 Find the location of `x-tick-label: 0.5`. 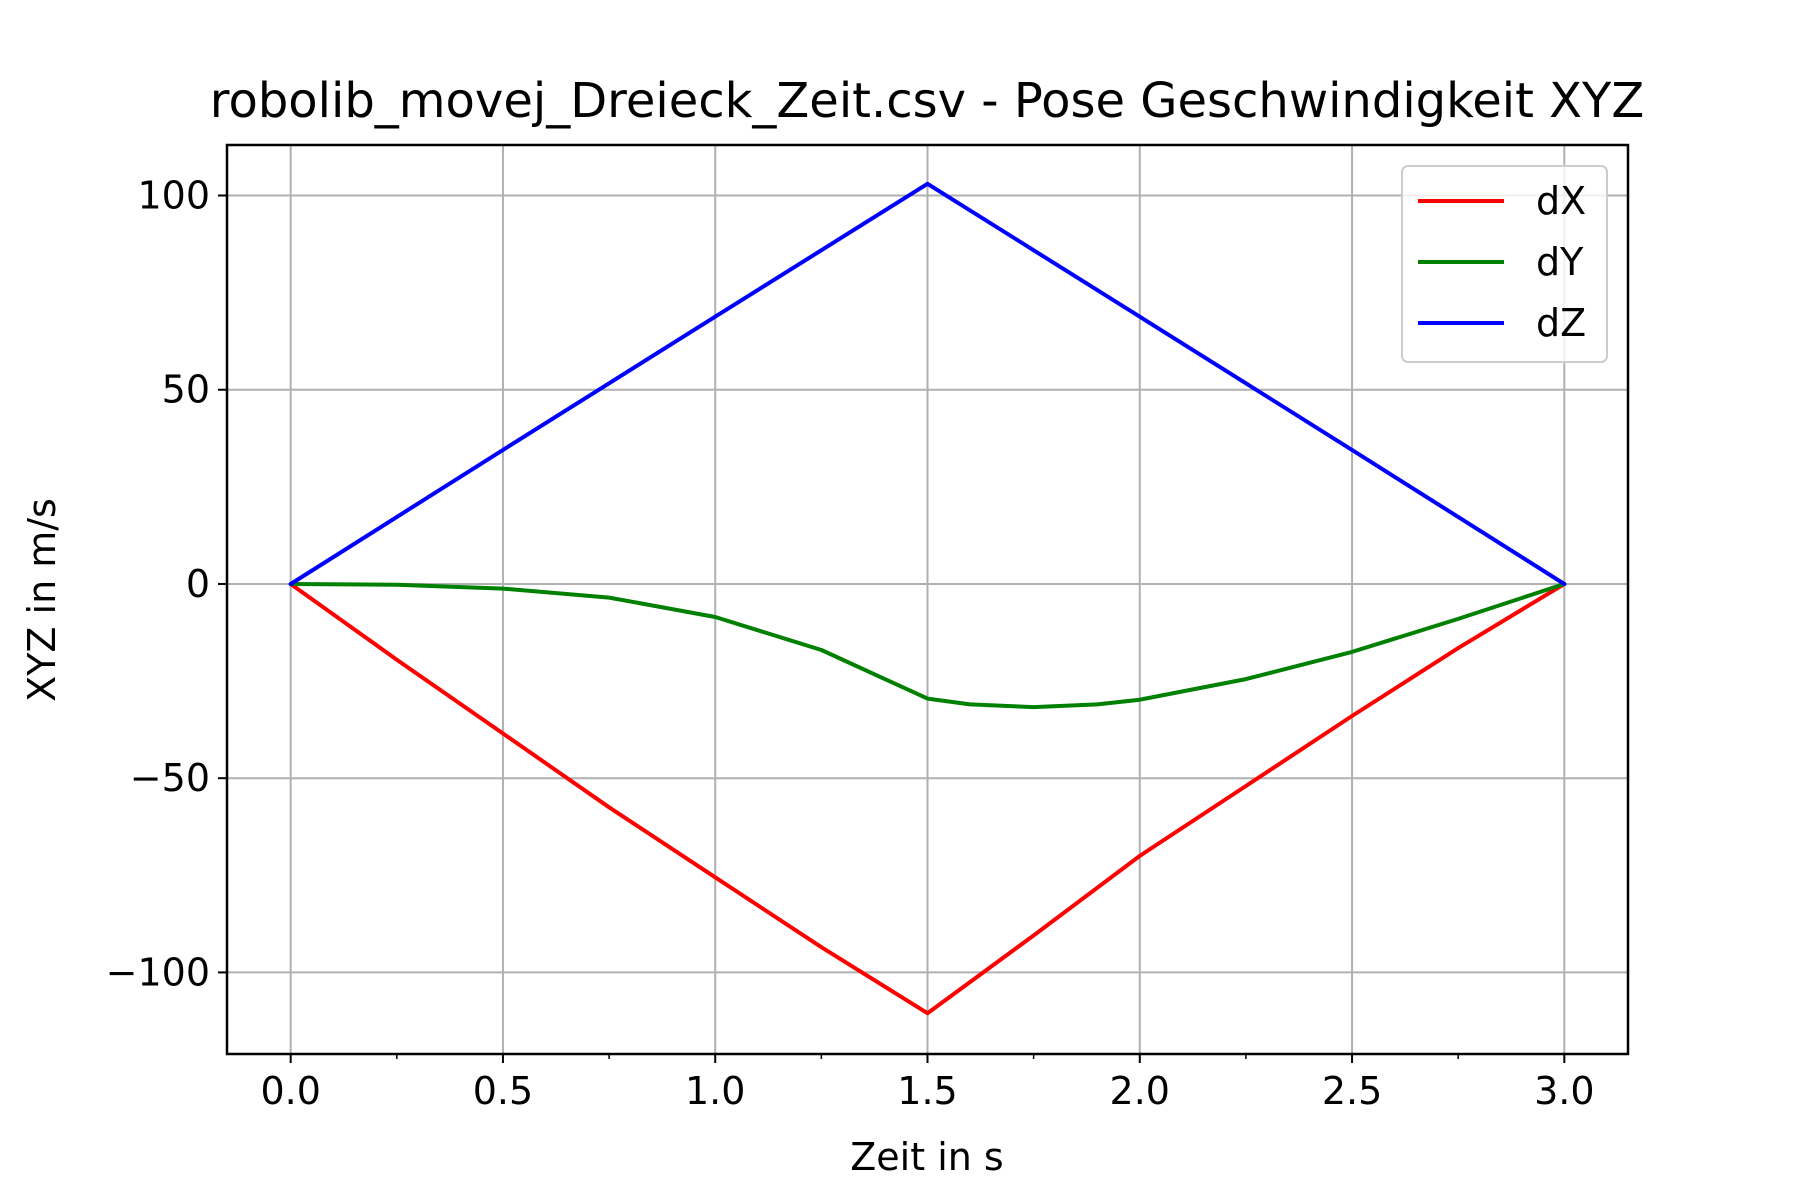

x-tick-label: 0.5 is located at coordinates (503, 1091).